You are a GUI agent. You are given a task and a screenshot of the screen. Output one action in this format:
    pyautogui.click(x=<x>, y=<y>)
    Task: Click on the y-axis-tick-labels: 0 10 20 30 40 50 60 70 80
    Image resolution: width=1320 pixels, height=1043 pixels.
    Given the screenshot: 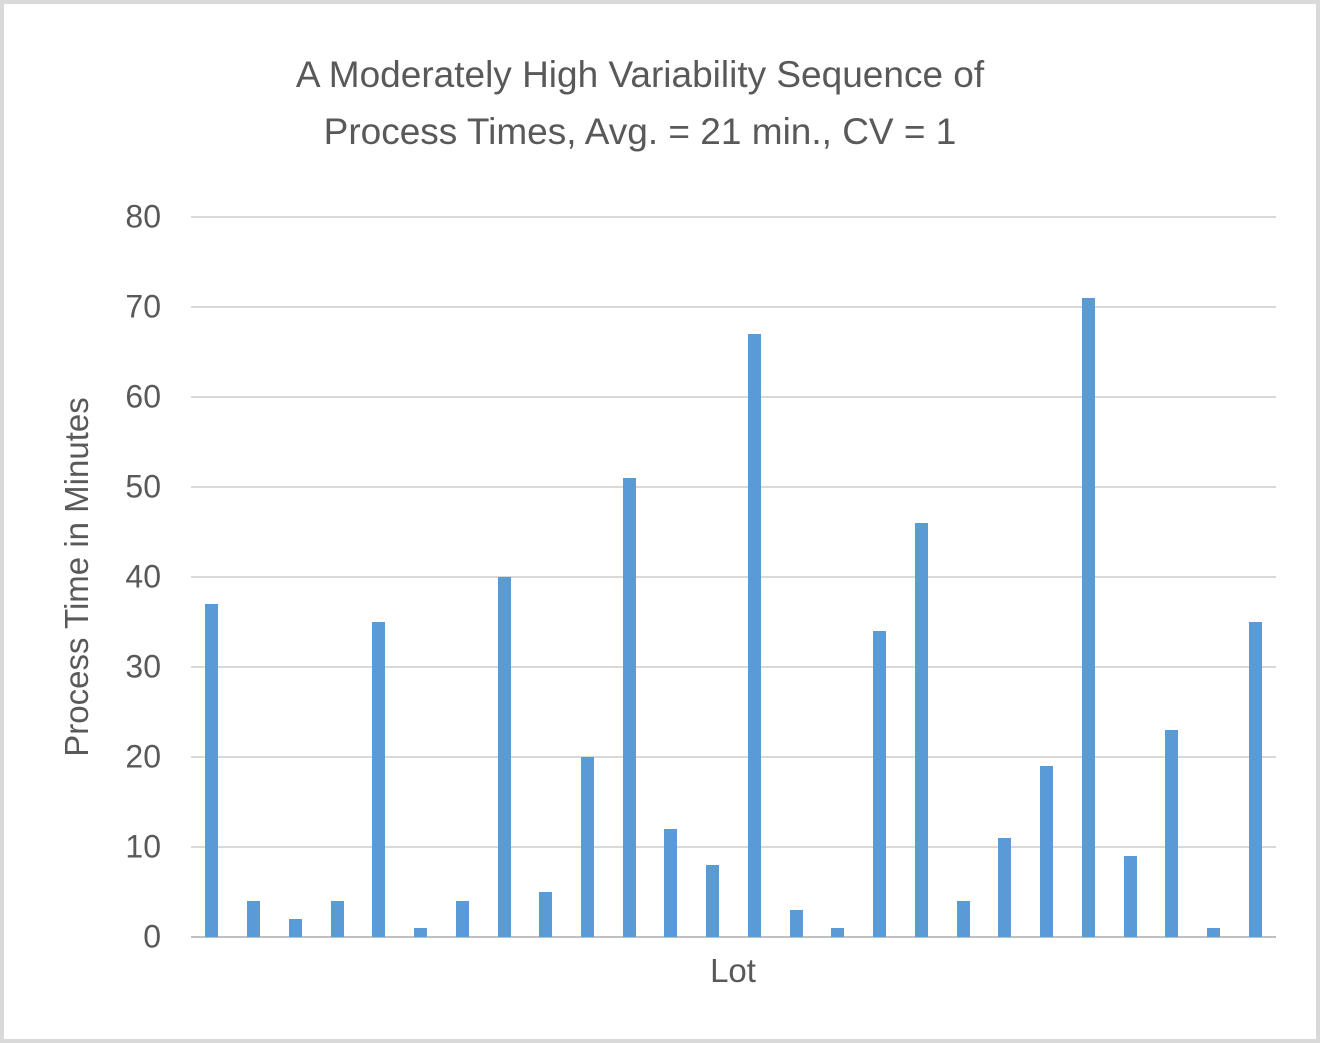 What is the action you would take?
    pyautogui.click(x=82, y=577)
    